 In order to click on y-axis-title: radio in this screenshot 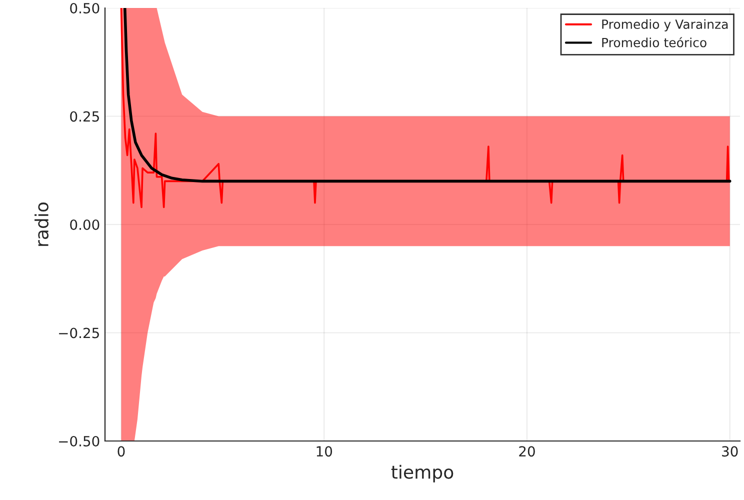, I will do `click(41, 224)`.